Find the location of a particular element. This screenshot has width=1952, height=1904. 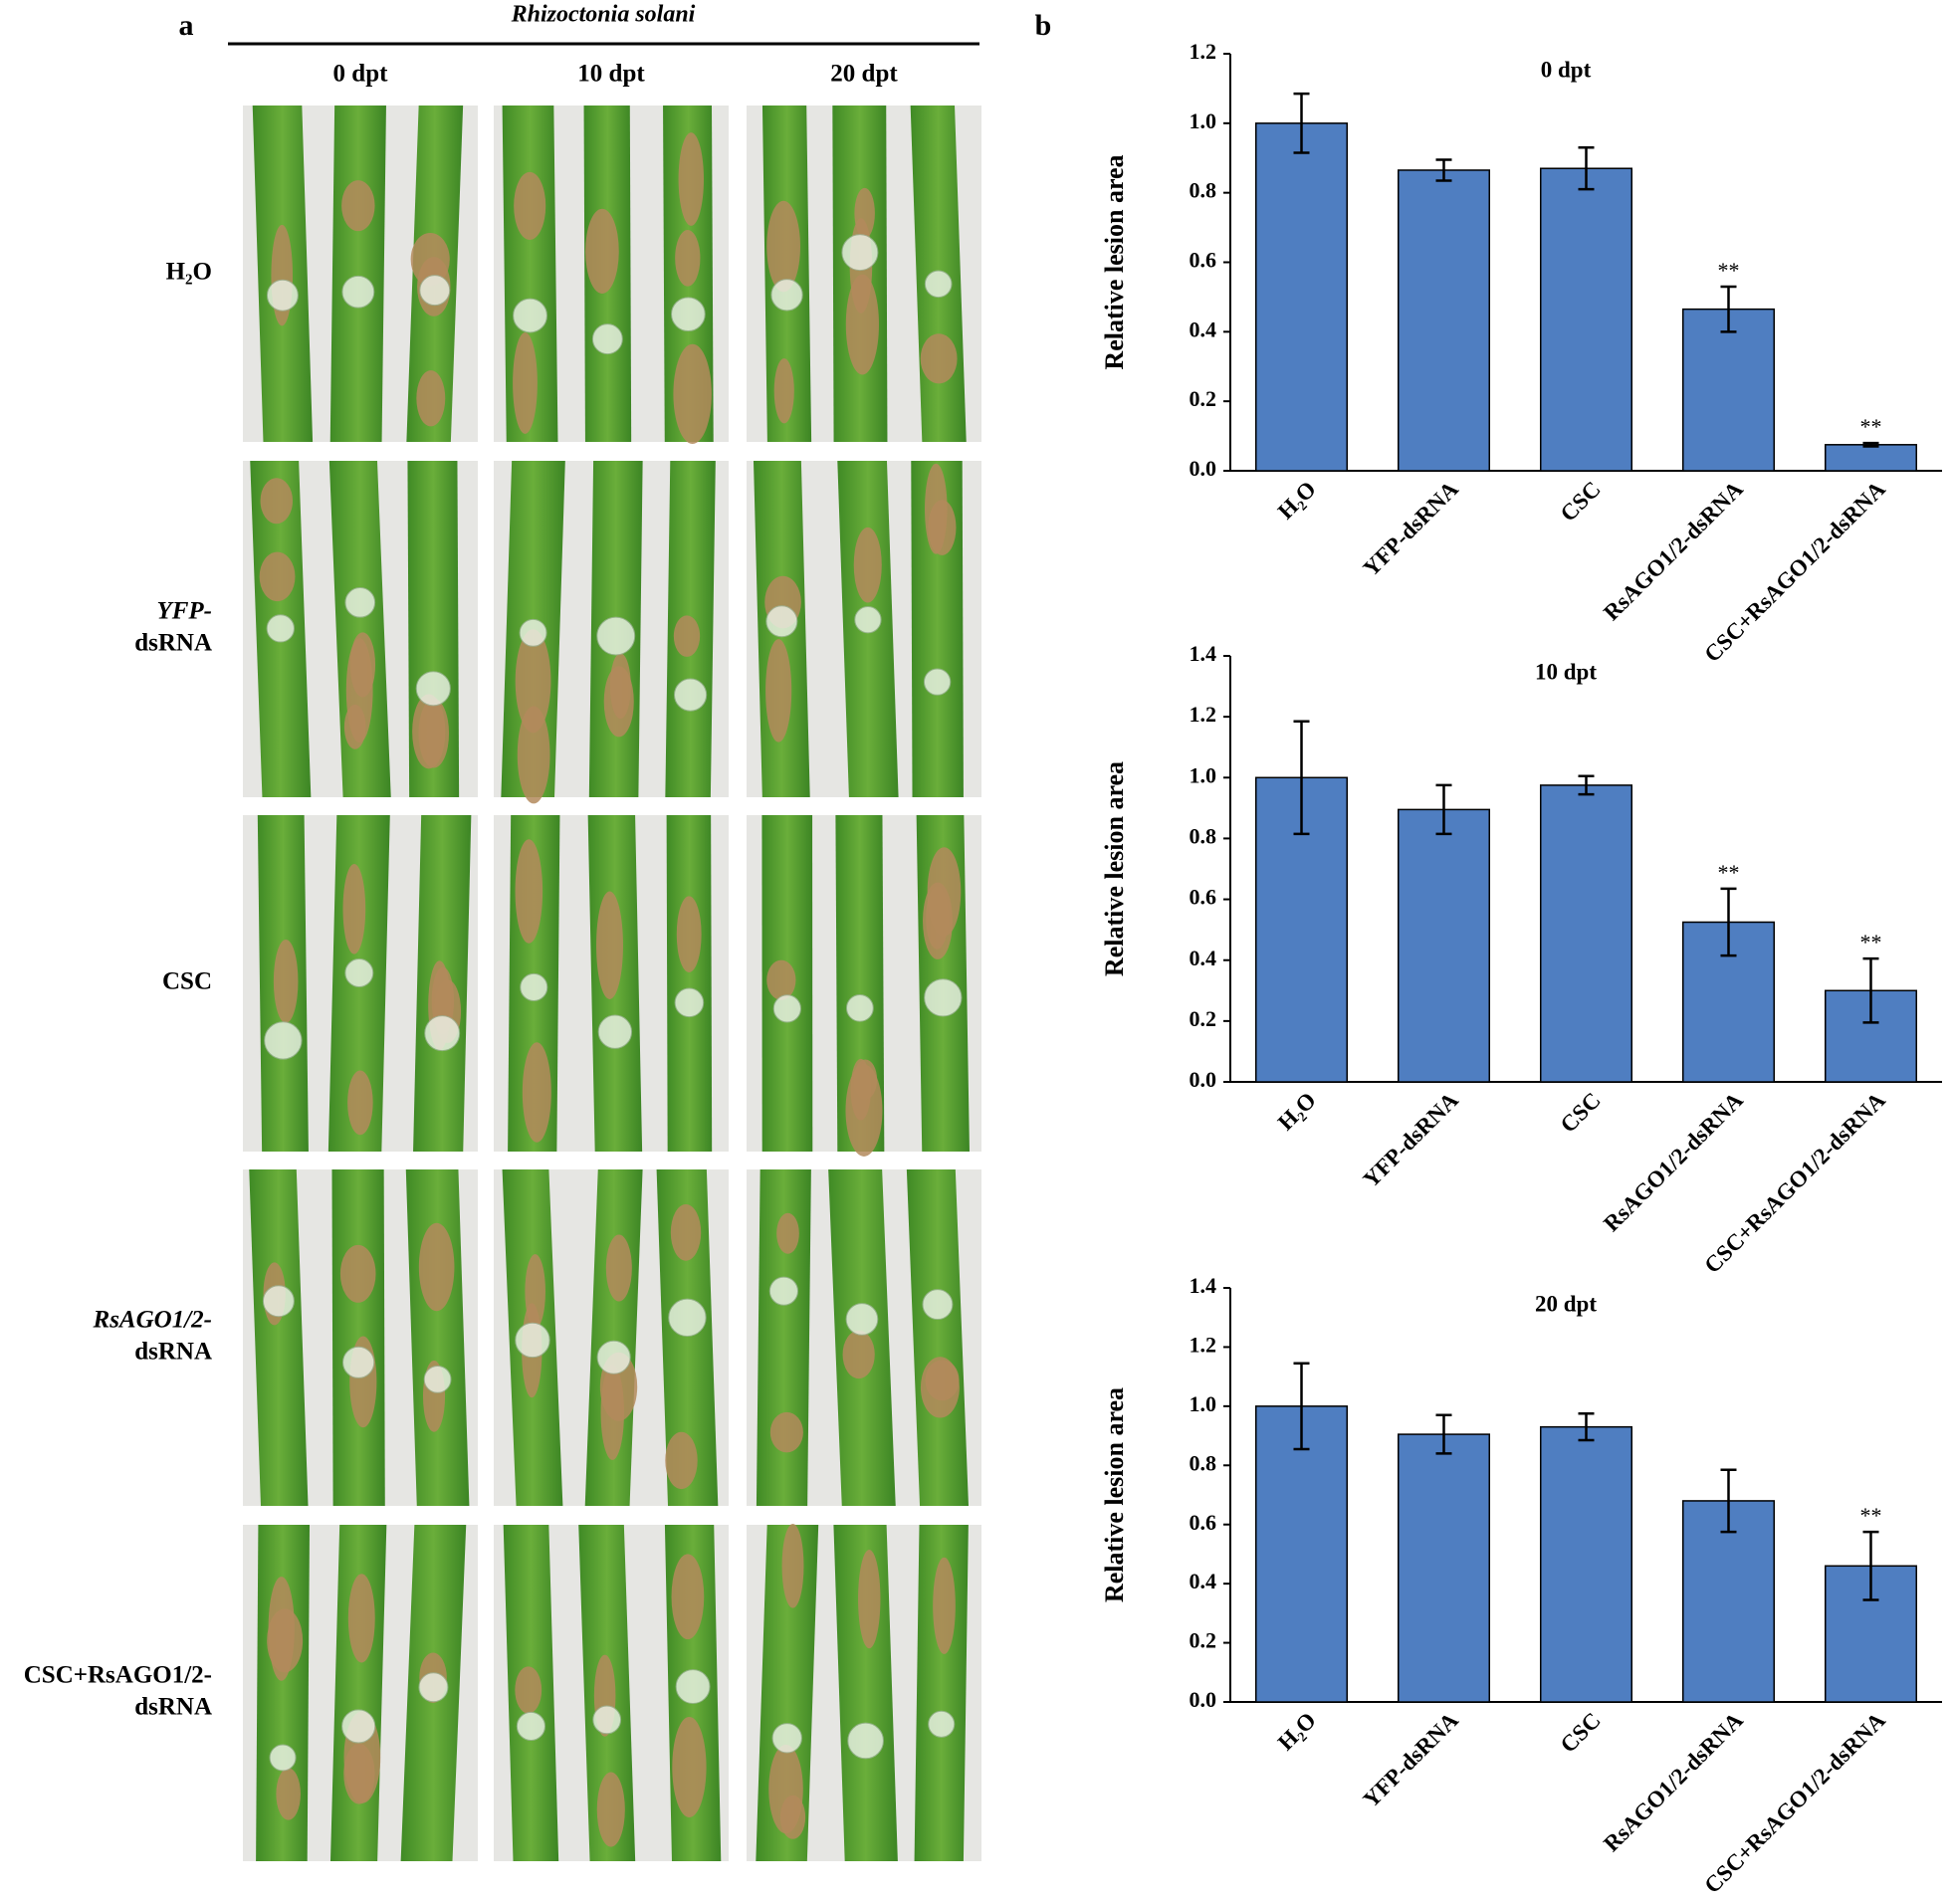

chart-title: 10 dpt is located at coordinates (1566, 671).